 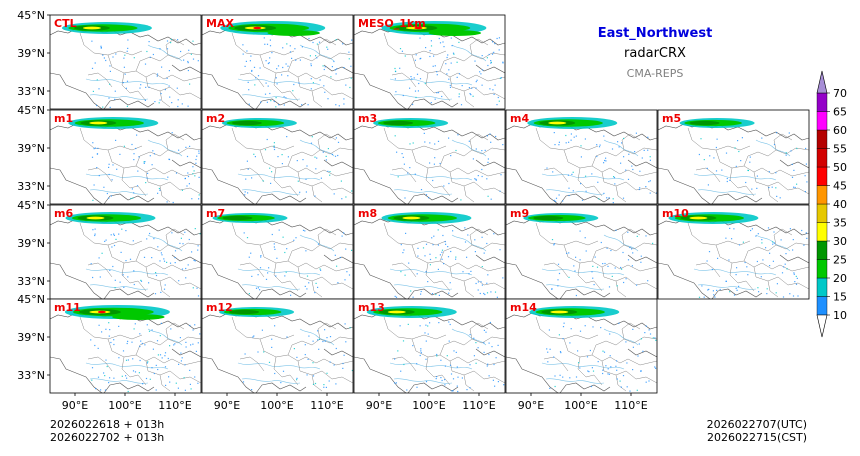 I want to click on colorbar-label: 10, so click(x=840, y=315).